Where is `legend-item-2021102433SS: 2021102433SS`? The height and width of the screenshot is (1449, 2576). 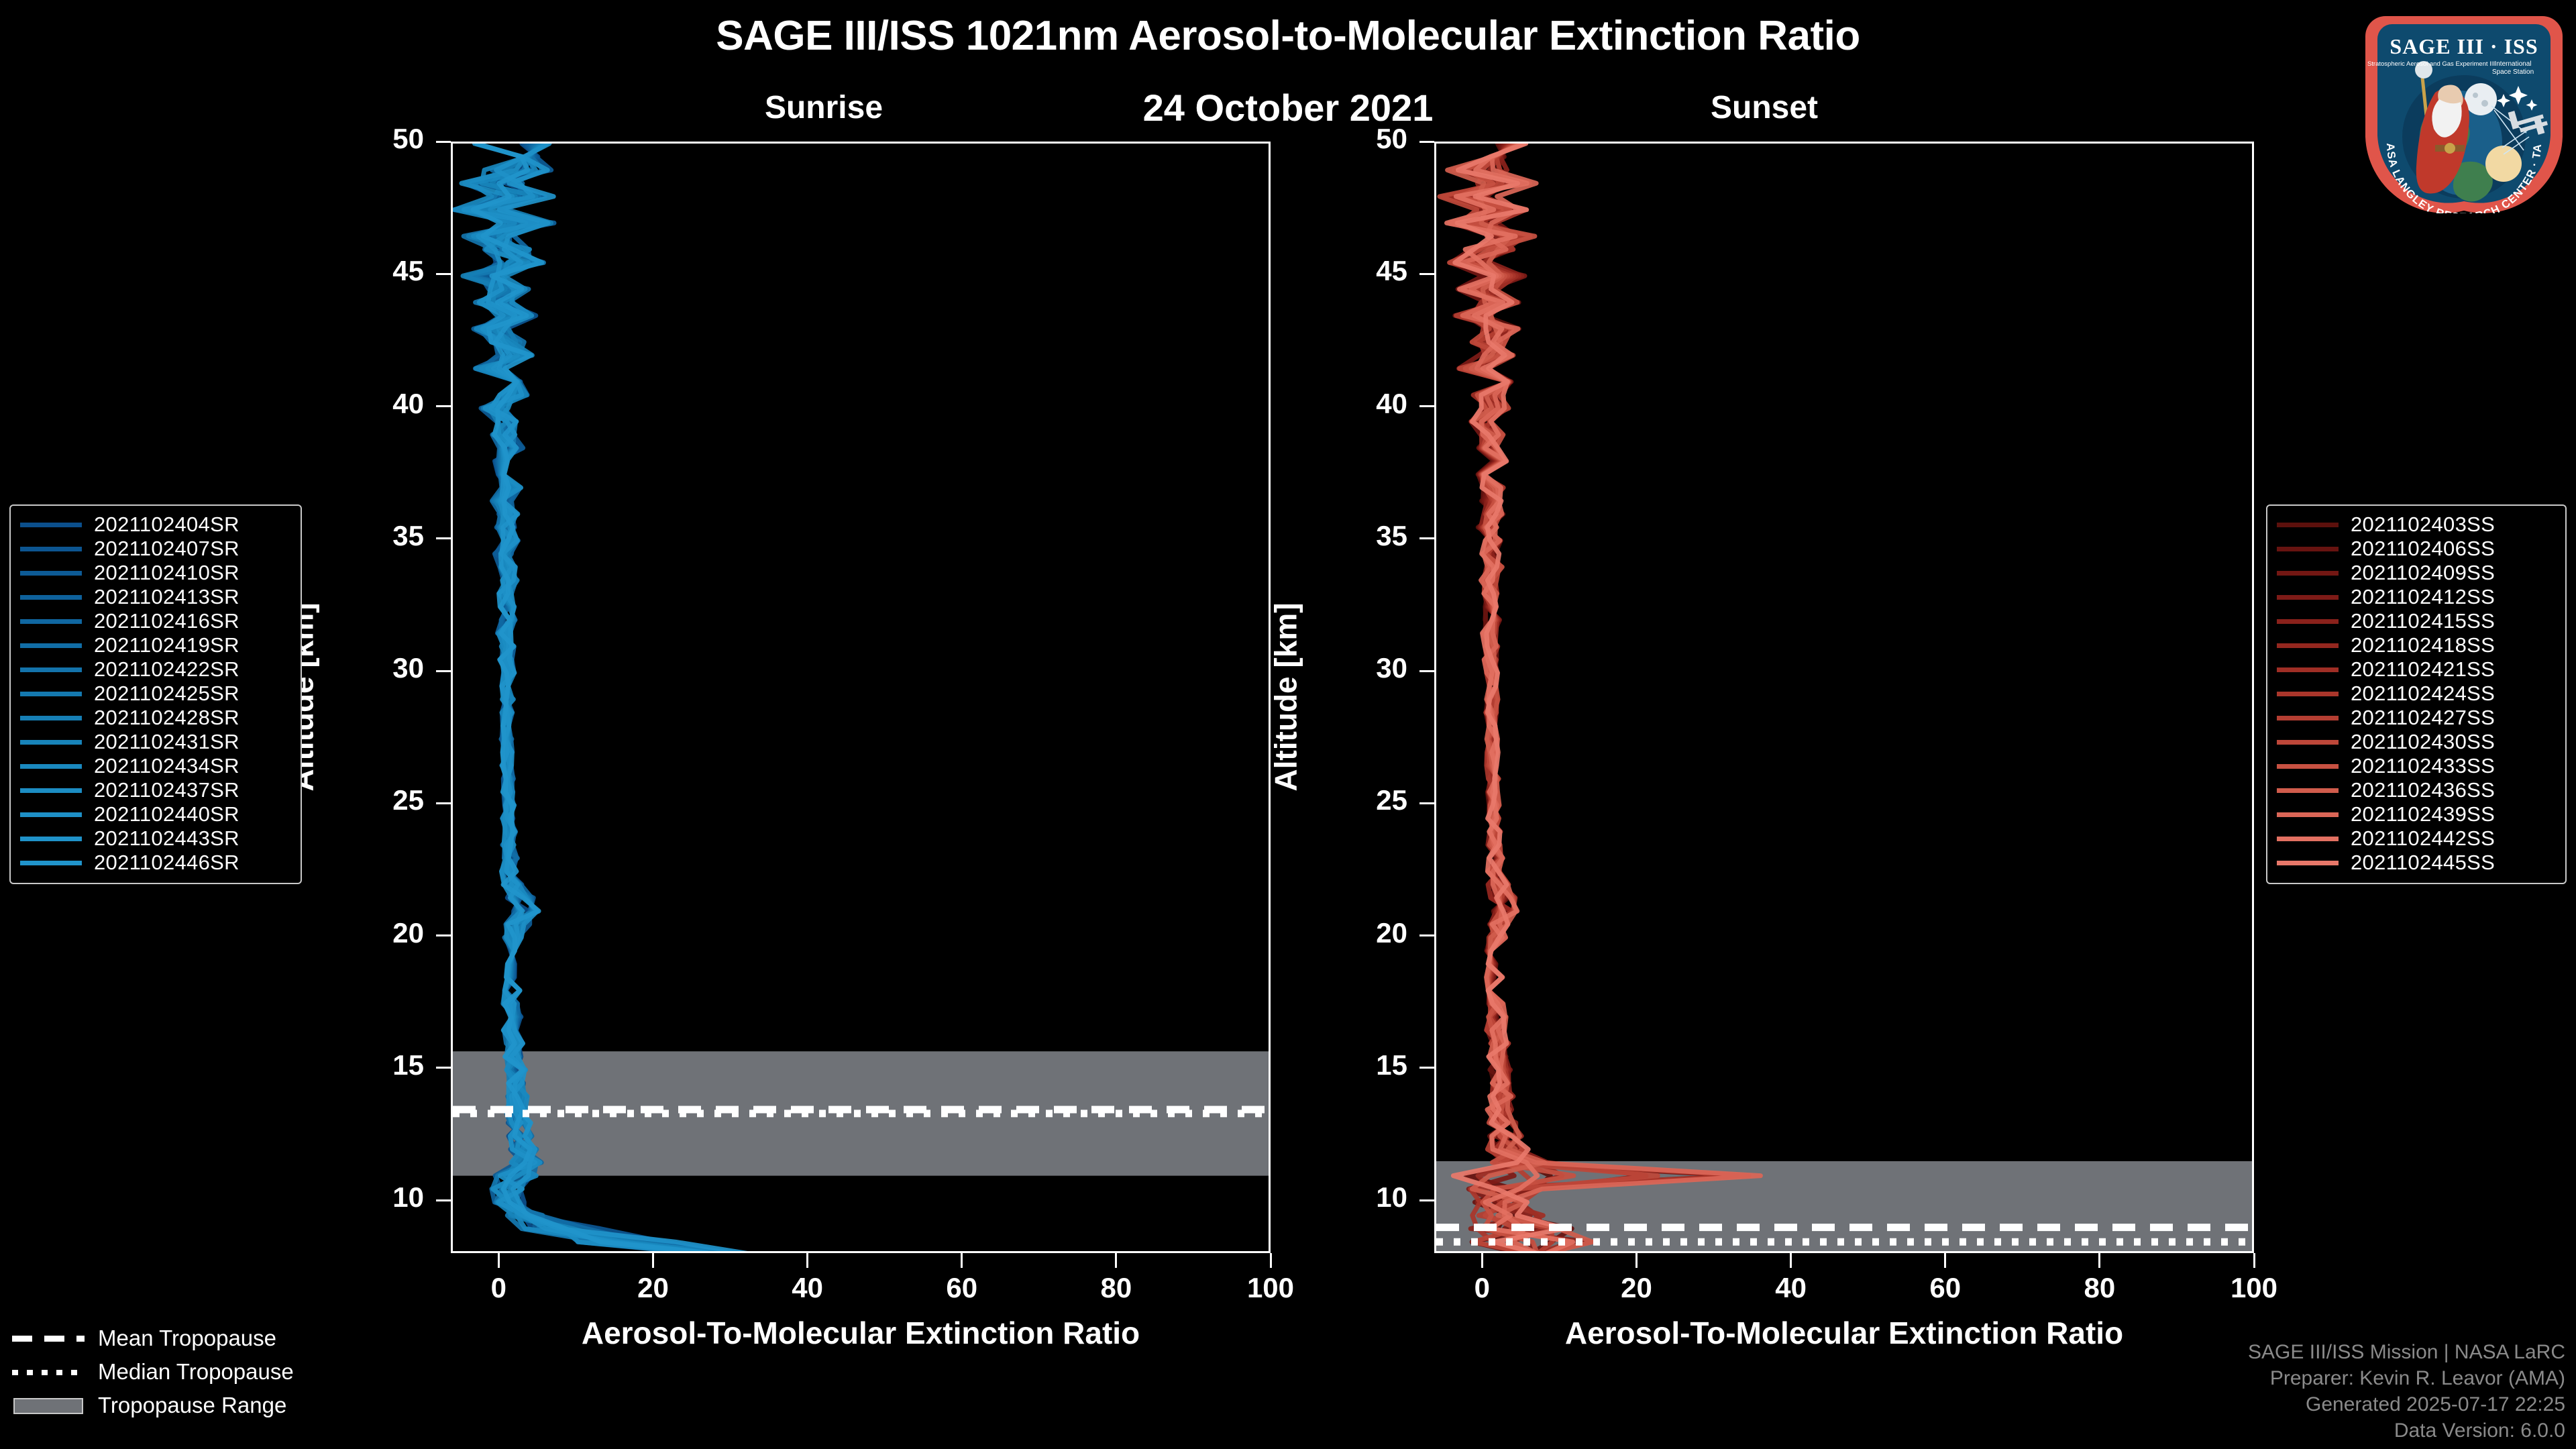
legend-item-2021102433SS: 2021102433SS is located at coordinates (2416, 766).